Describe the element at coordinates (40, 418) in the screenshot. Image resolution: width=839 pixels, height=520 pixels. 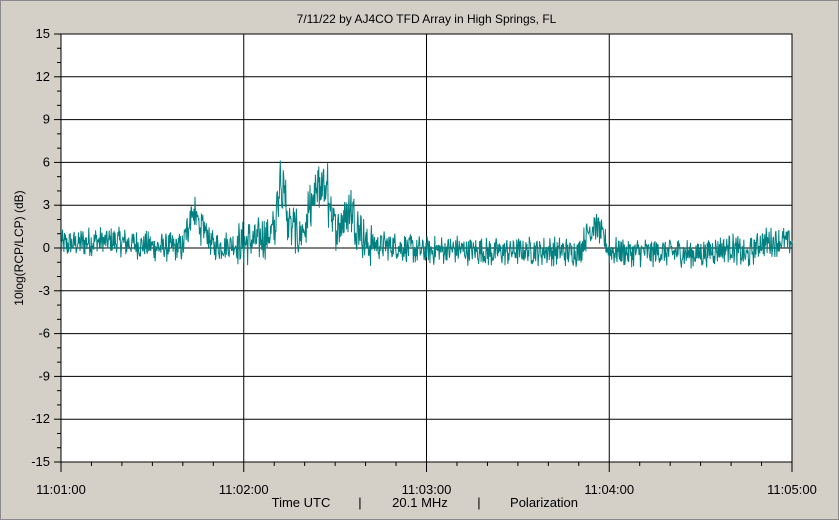
I see `y-tick-label: -12` at that location.